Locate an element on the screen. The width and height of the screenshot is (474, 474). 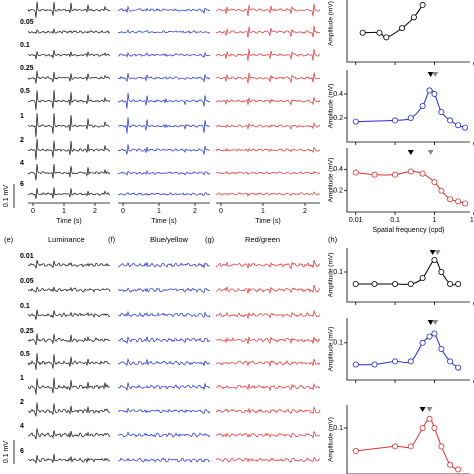
row-label: 2 is located at coordinates (22, 140).